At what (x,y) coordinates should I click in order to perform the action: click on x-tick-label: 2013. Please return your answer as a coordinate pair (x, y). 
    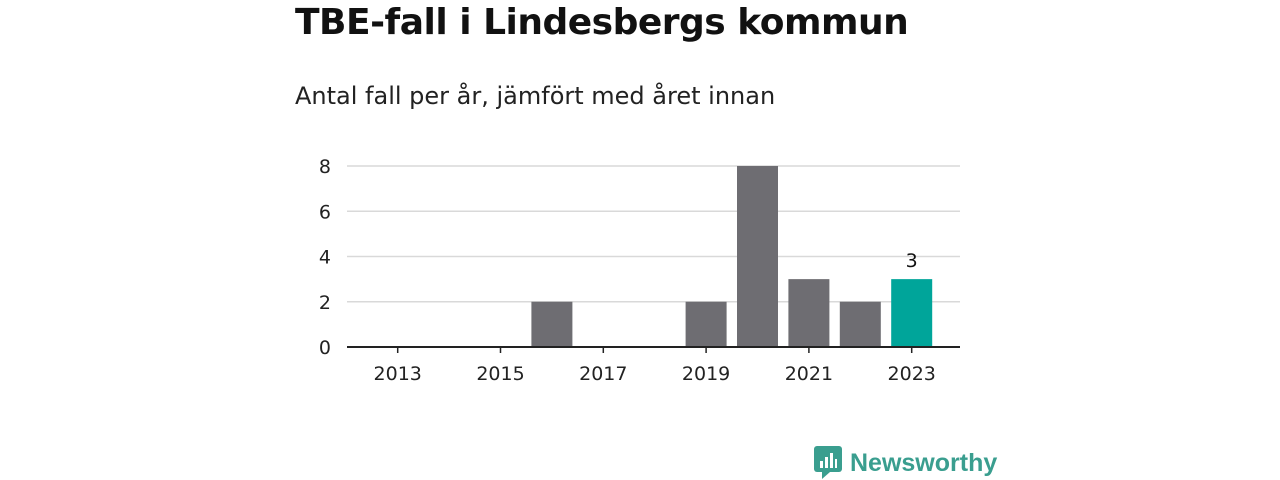
    Looking at the image, I should click on (398, 374).